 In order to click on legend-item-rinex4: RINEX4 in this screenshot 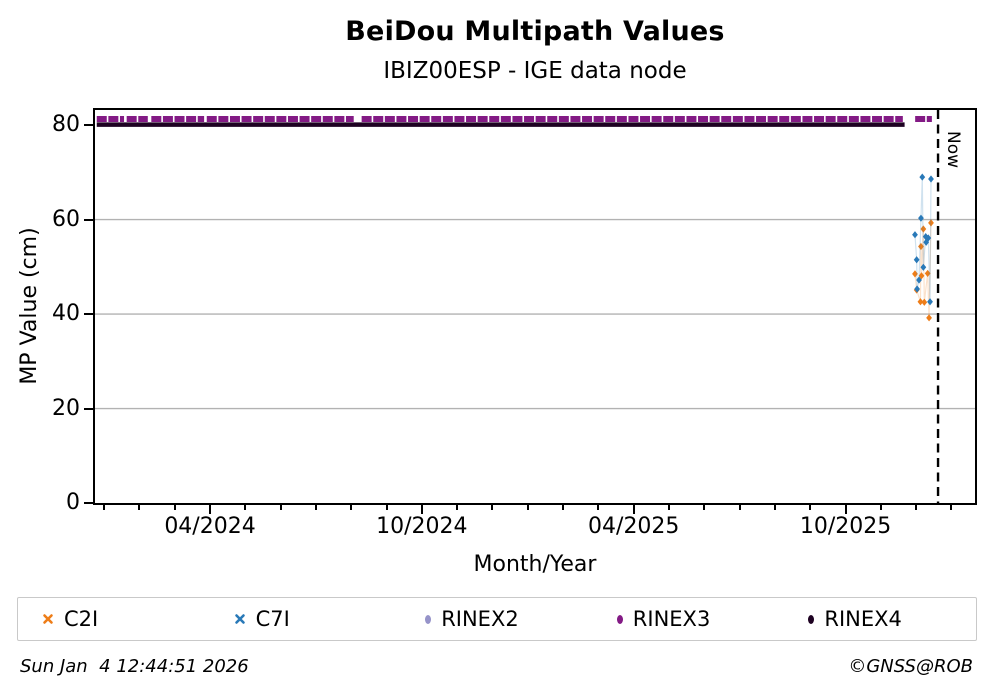, I will do `click(880, 619)`.